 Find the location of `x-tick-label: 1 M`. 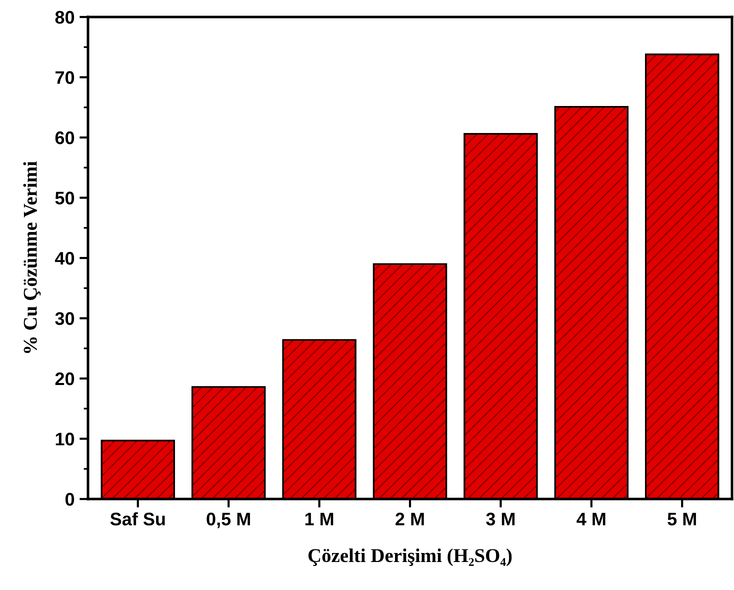

x-tick-label: 1 M is located at coordinates (319, 519).